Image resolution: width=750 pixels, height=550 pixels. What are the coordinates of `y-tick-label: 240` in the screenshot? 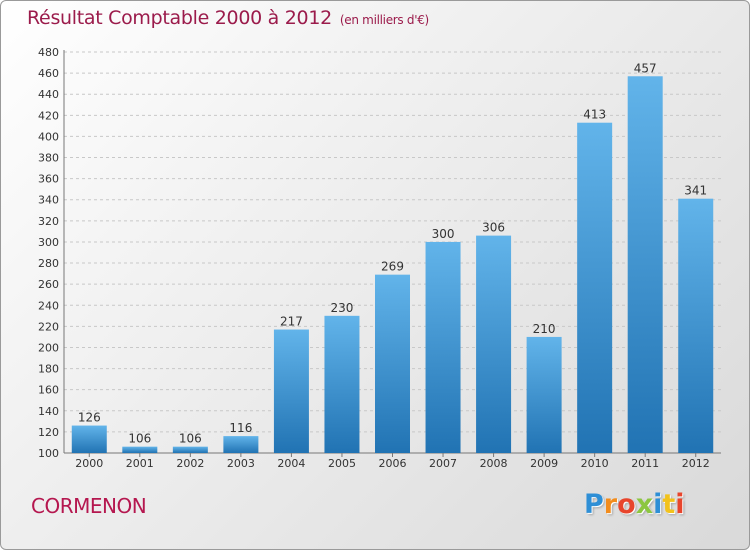 It's located at (48, 305).